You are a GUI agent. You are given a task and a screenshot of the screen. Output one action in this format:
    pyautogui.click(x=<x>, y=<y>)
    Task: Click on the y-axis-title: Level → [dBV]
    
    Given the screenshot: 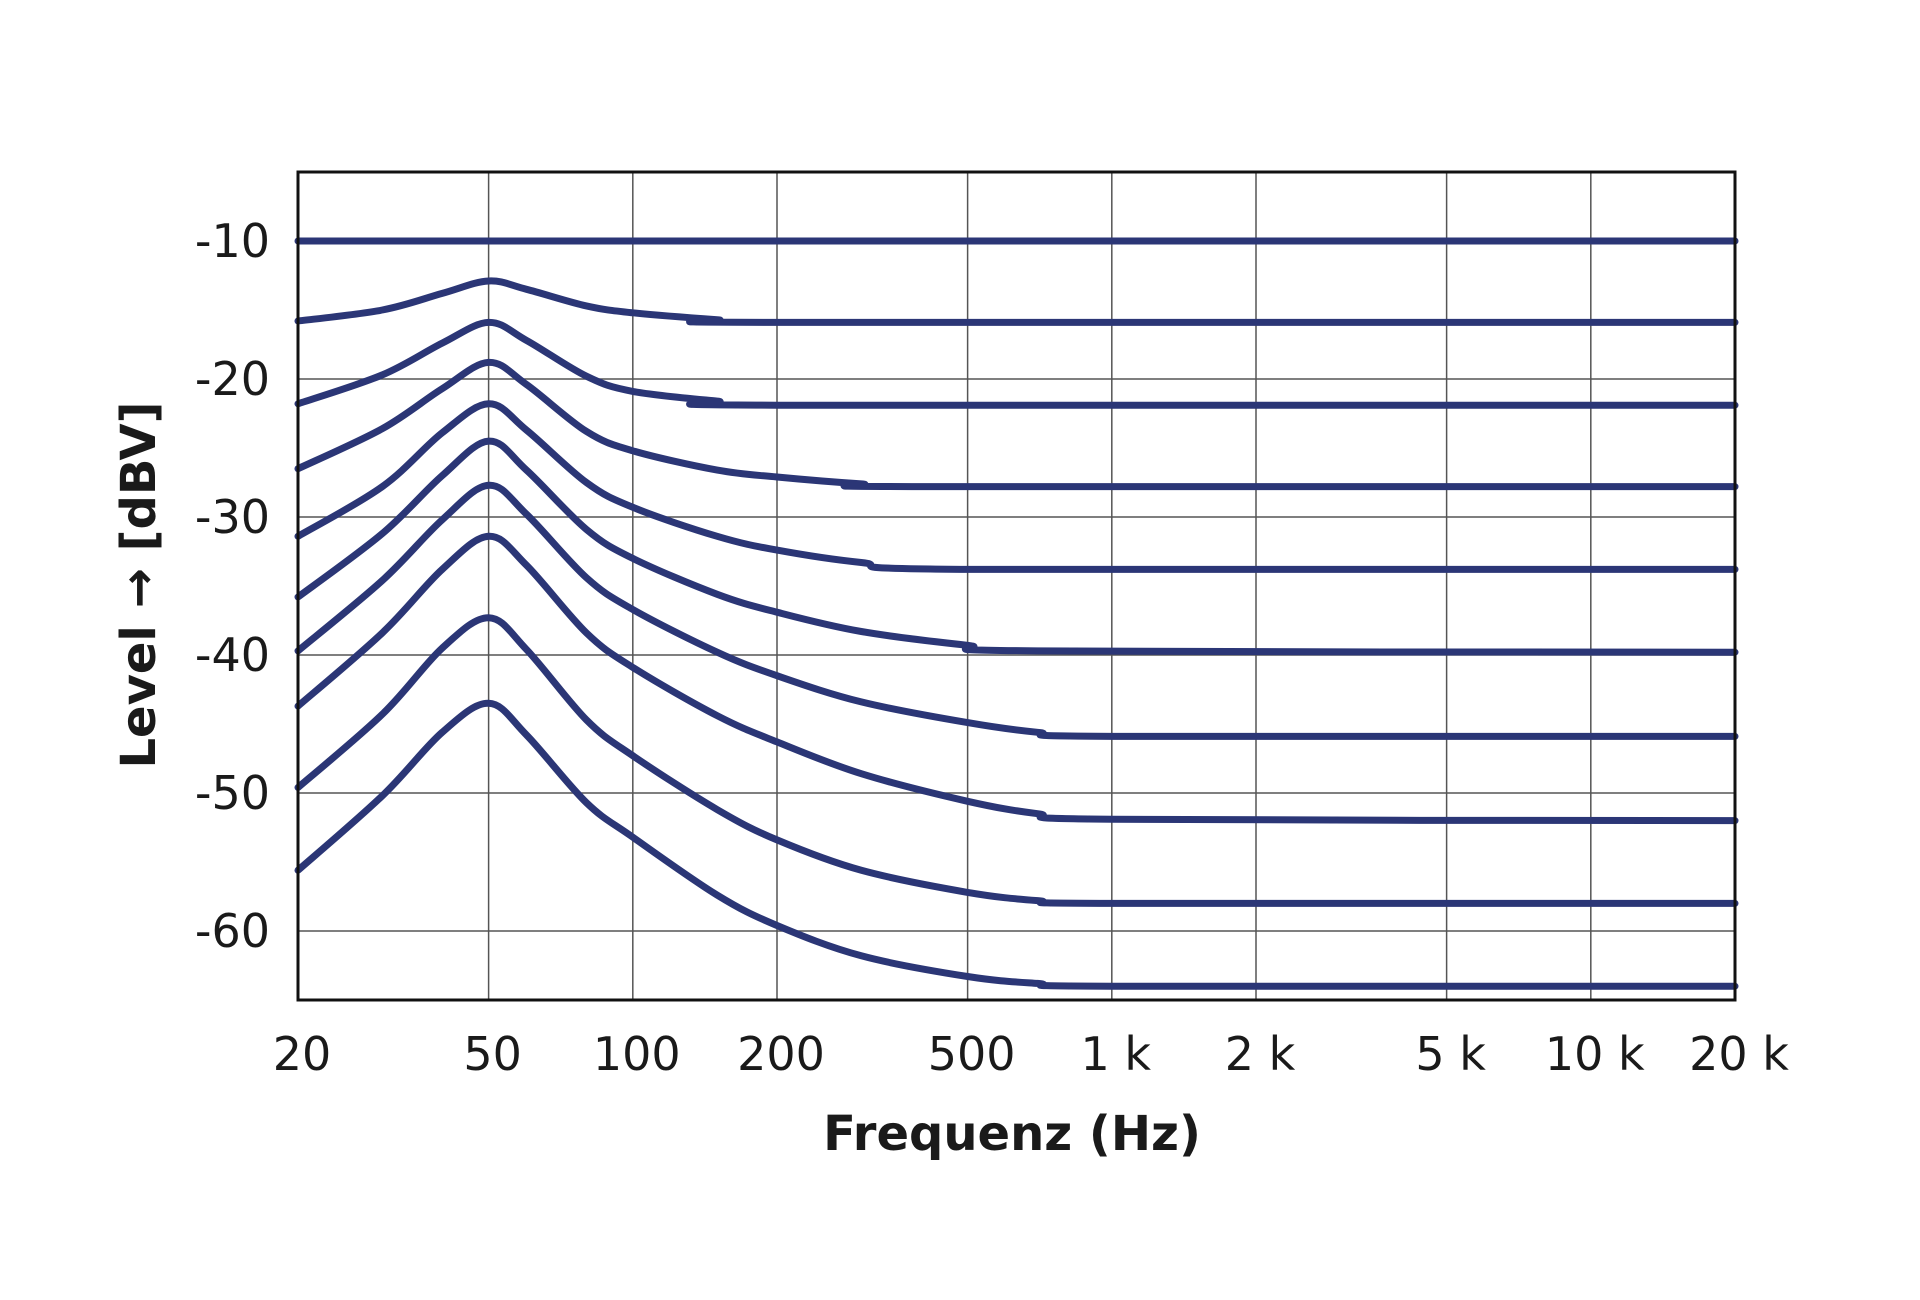 What is the action you would take?
    pyautogui.click(x=139, y=584)
    